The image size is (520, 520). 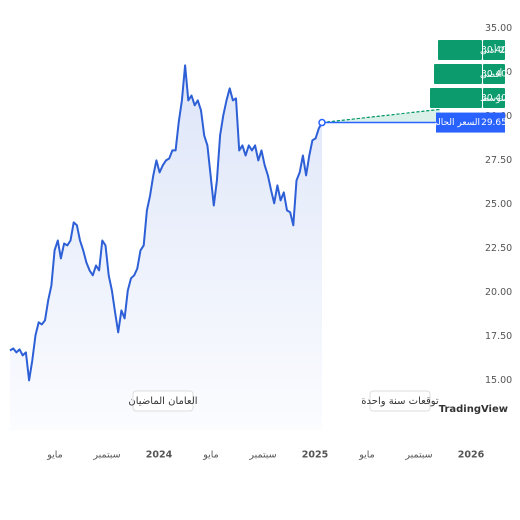 What do you see at coordinates (455, 123) in the screenshot?
I see `current-name: السعر الحالي` at bounding box center [455, 123].